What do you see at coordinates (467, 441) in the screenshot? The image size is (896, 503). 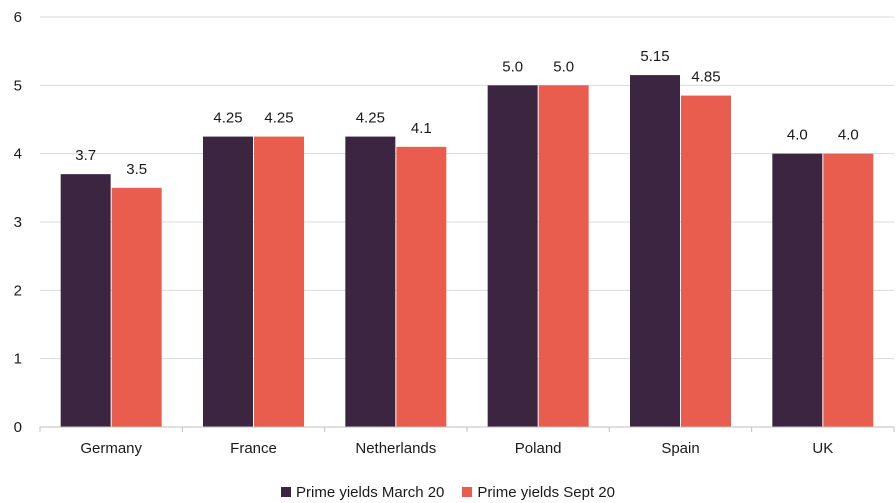 I see `x-axis: Germany France Netherlands Poland Spain UK` at bounding box center [467, 441].